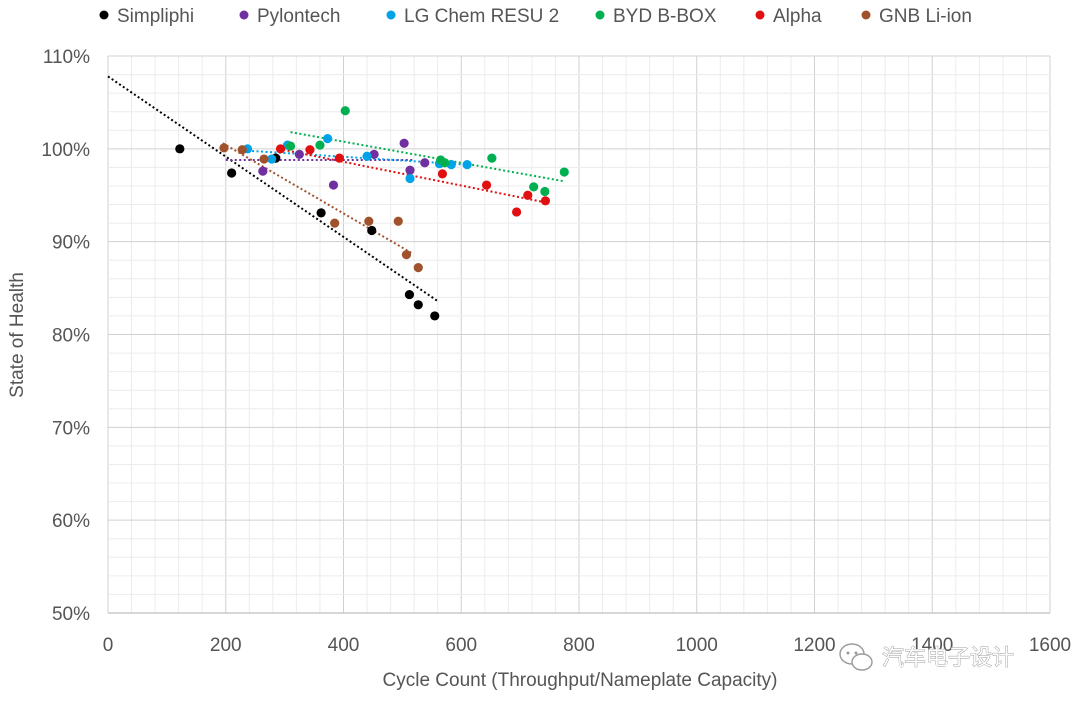  Describe the element at coordinates (155, 16) in the screenshot. I see `legend-label: Simpliphi` at that location.